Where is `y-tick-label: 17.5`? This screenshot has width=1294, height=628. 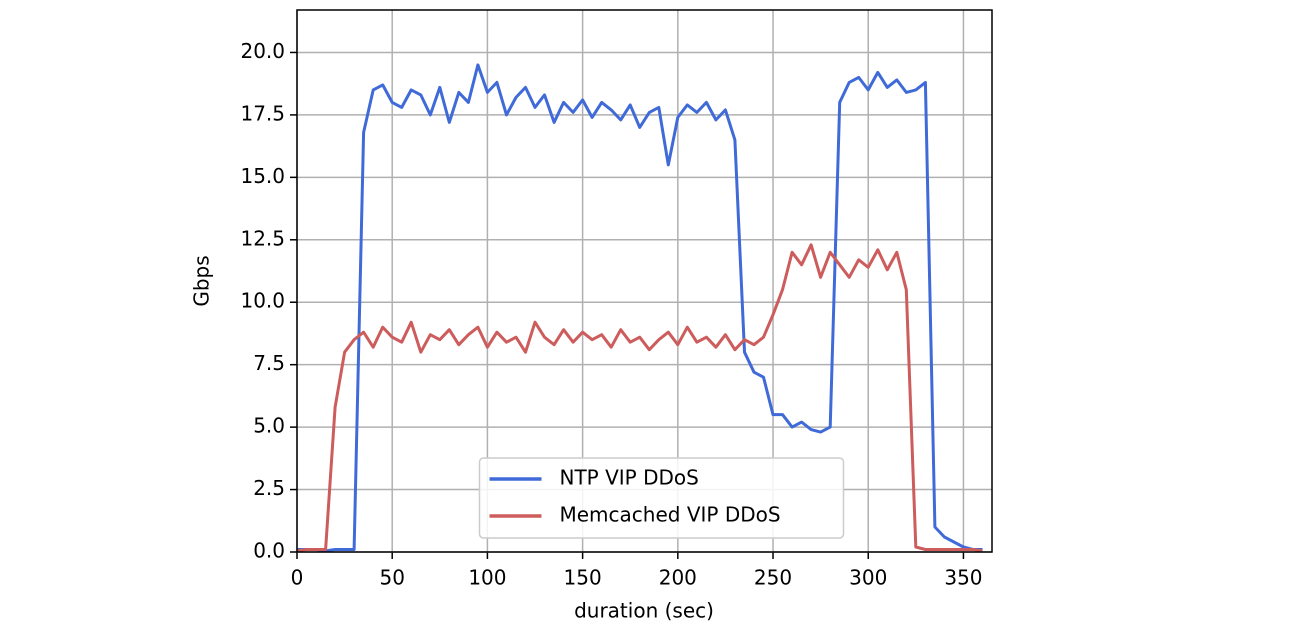
y-tick-label: 17.5 is located at coordinates (262, 113).